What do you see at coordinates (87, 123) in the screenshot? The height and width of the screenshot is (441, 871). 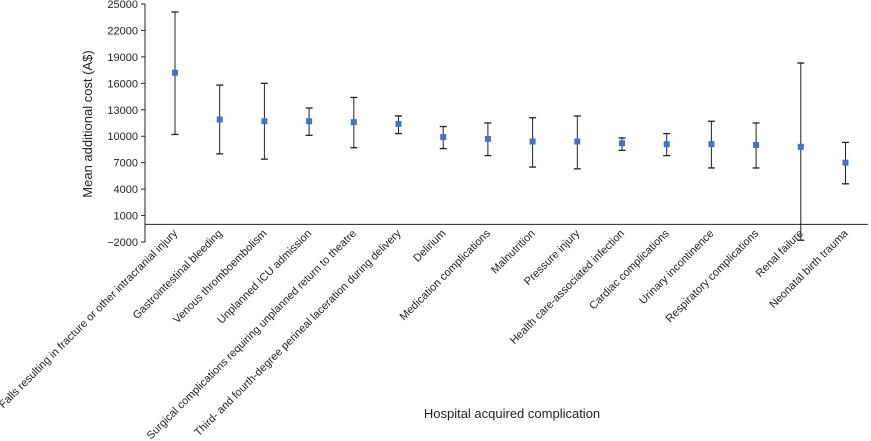 I see `y-axis-title: Mean additional cost (A$)` at bounding box center [87, 123].